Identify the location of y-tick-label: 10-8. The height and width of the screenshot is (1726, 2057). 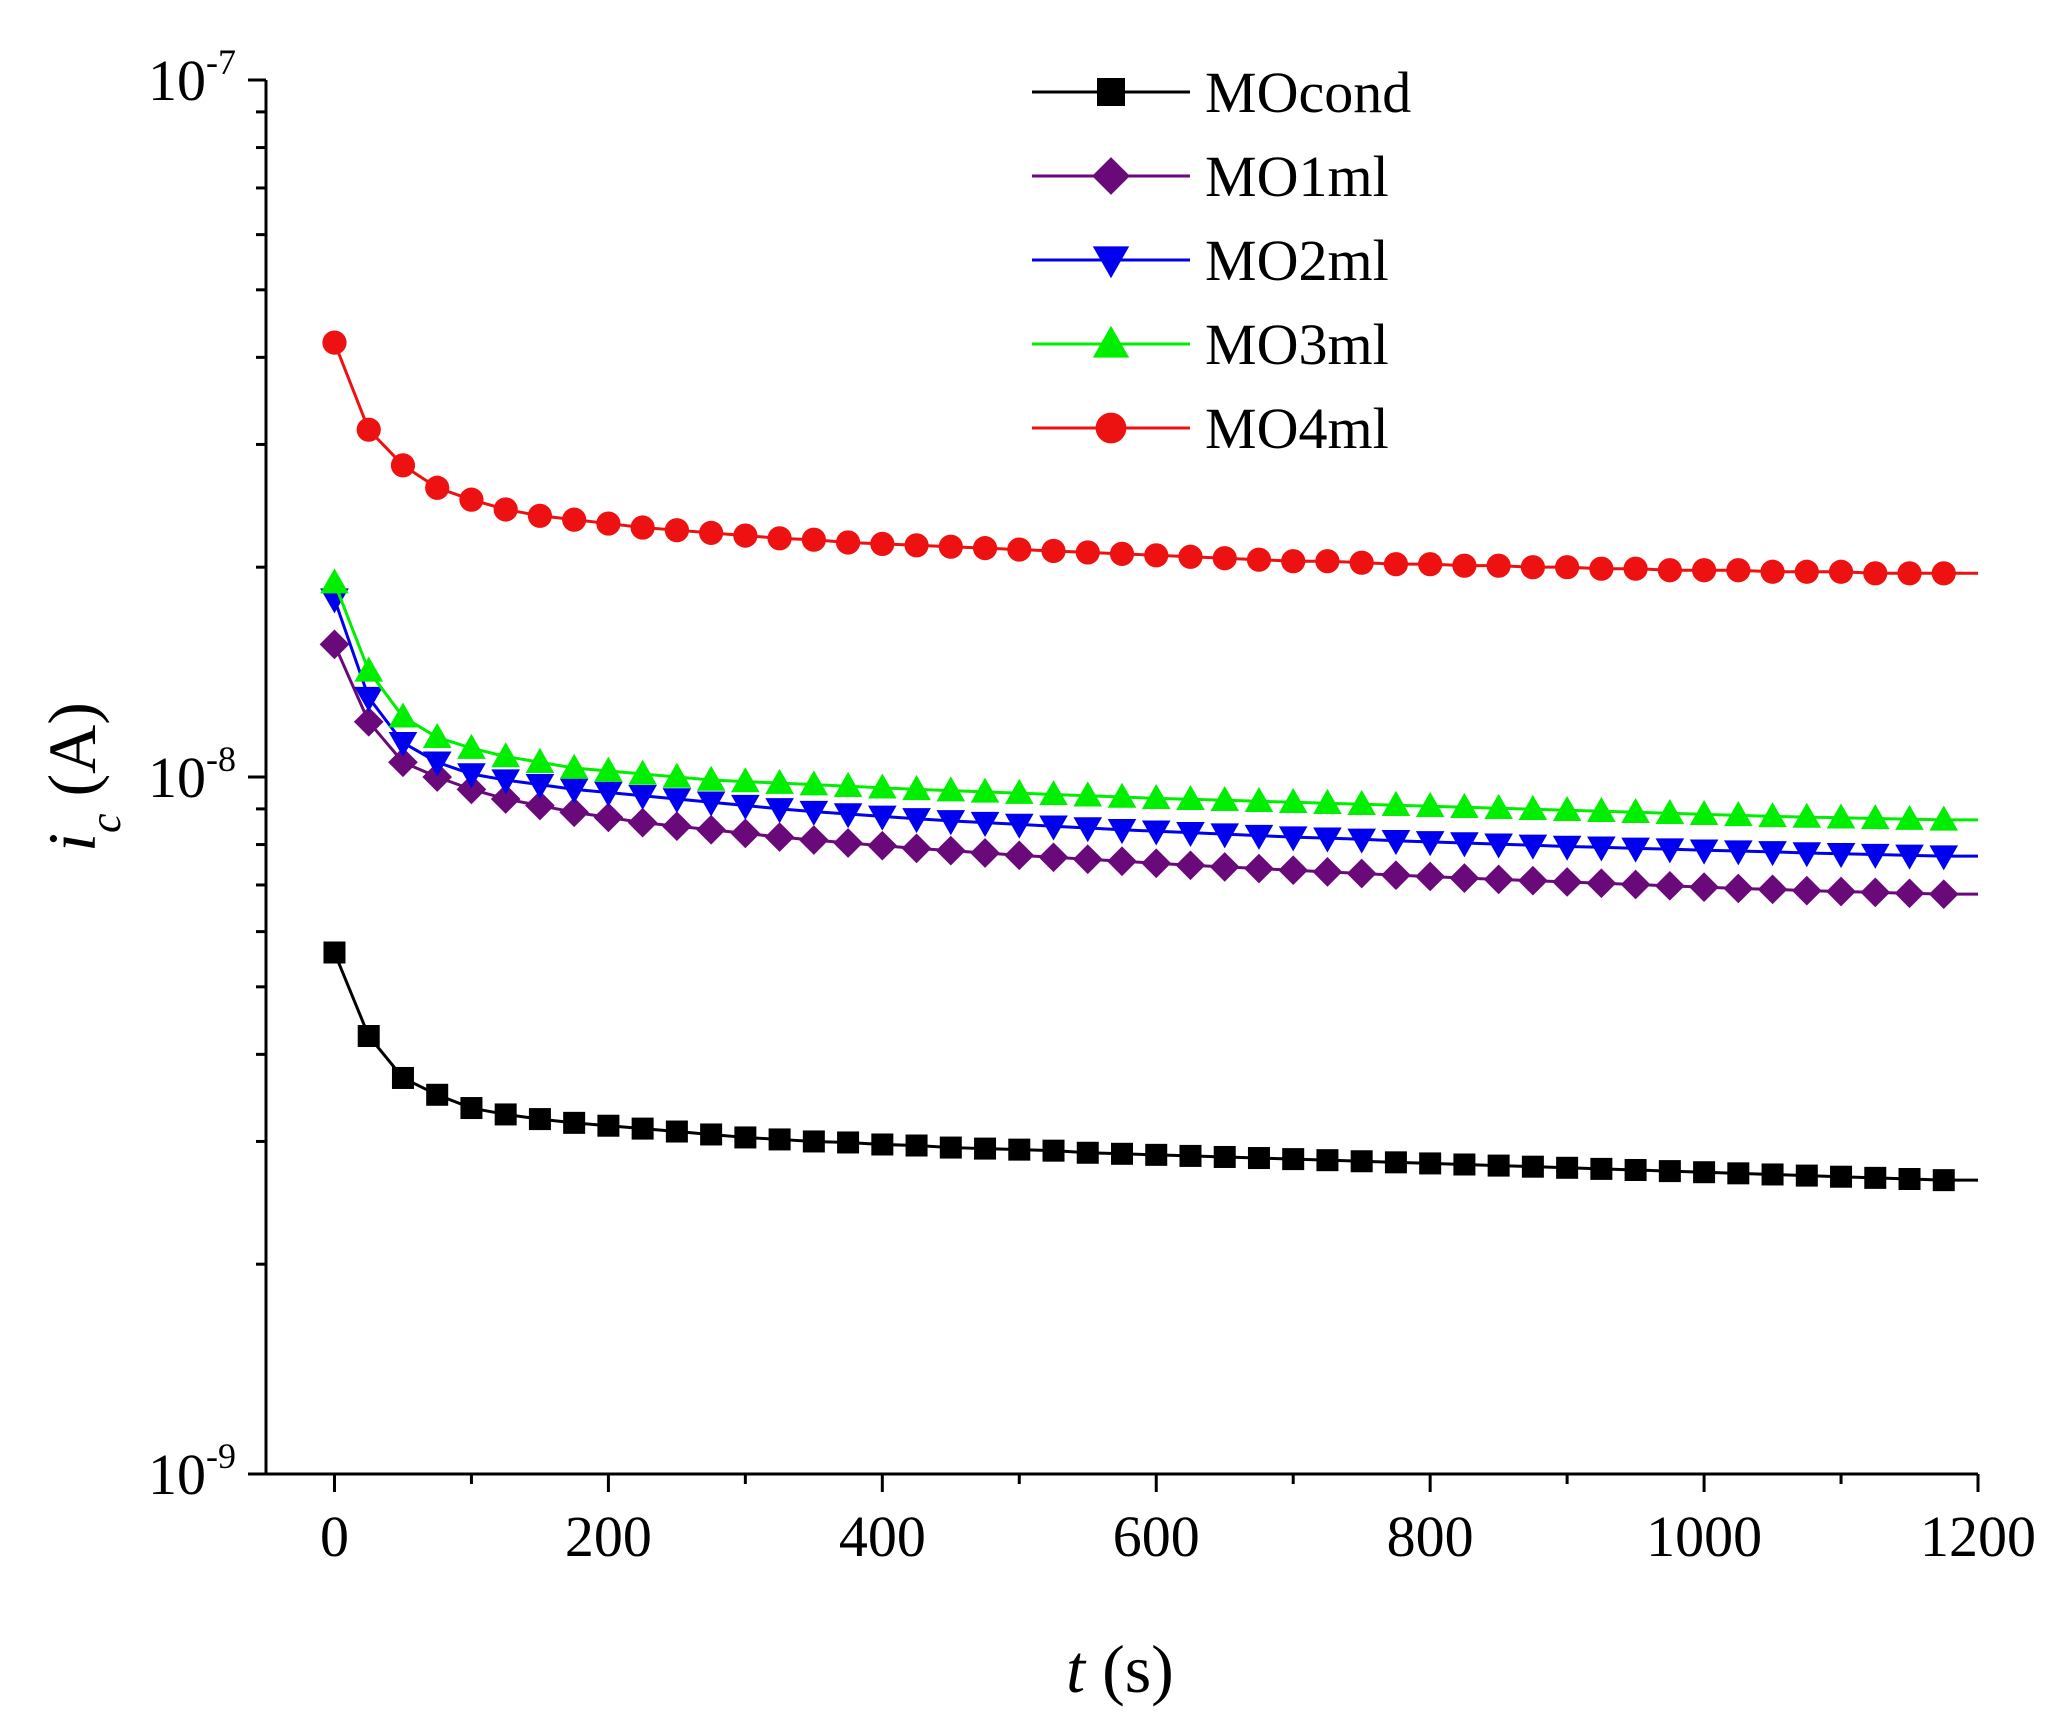
(192, 774).